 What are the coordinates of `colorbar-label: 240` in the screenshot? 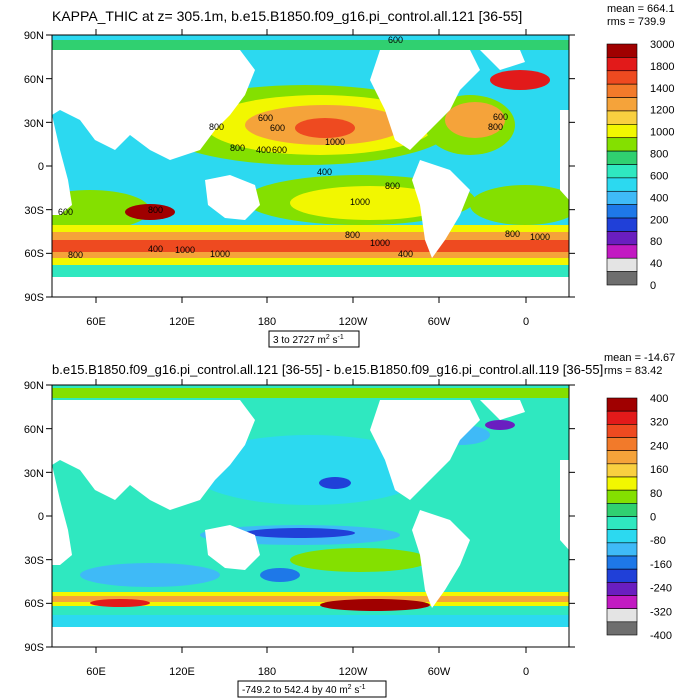 It's located at (659, 446).